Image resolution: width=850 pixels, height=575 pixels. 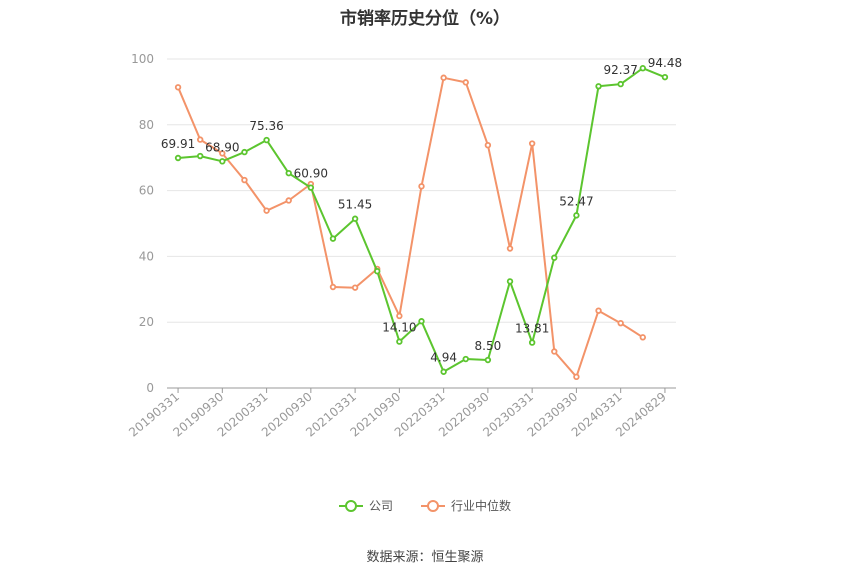 What do you see at coordinates (311, 174) in the screenshot?
I see `data-label: 60.90` at bounding box center [311, 174].